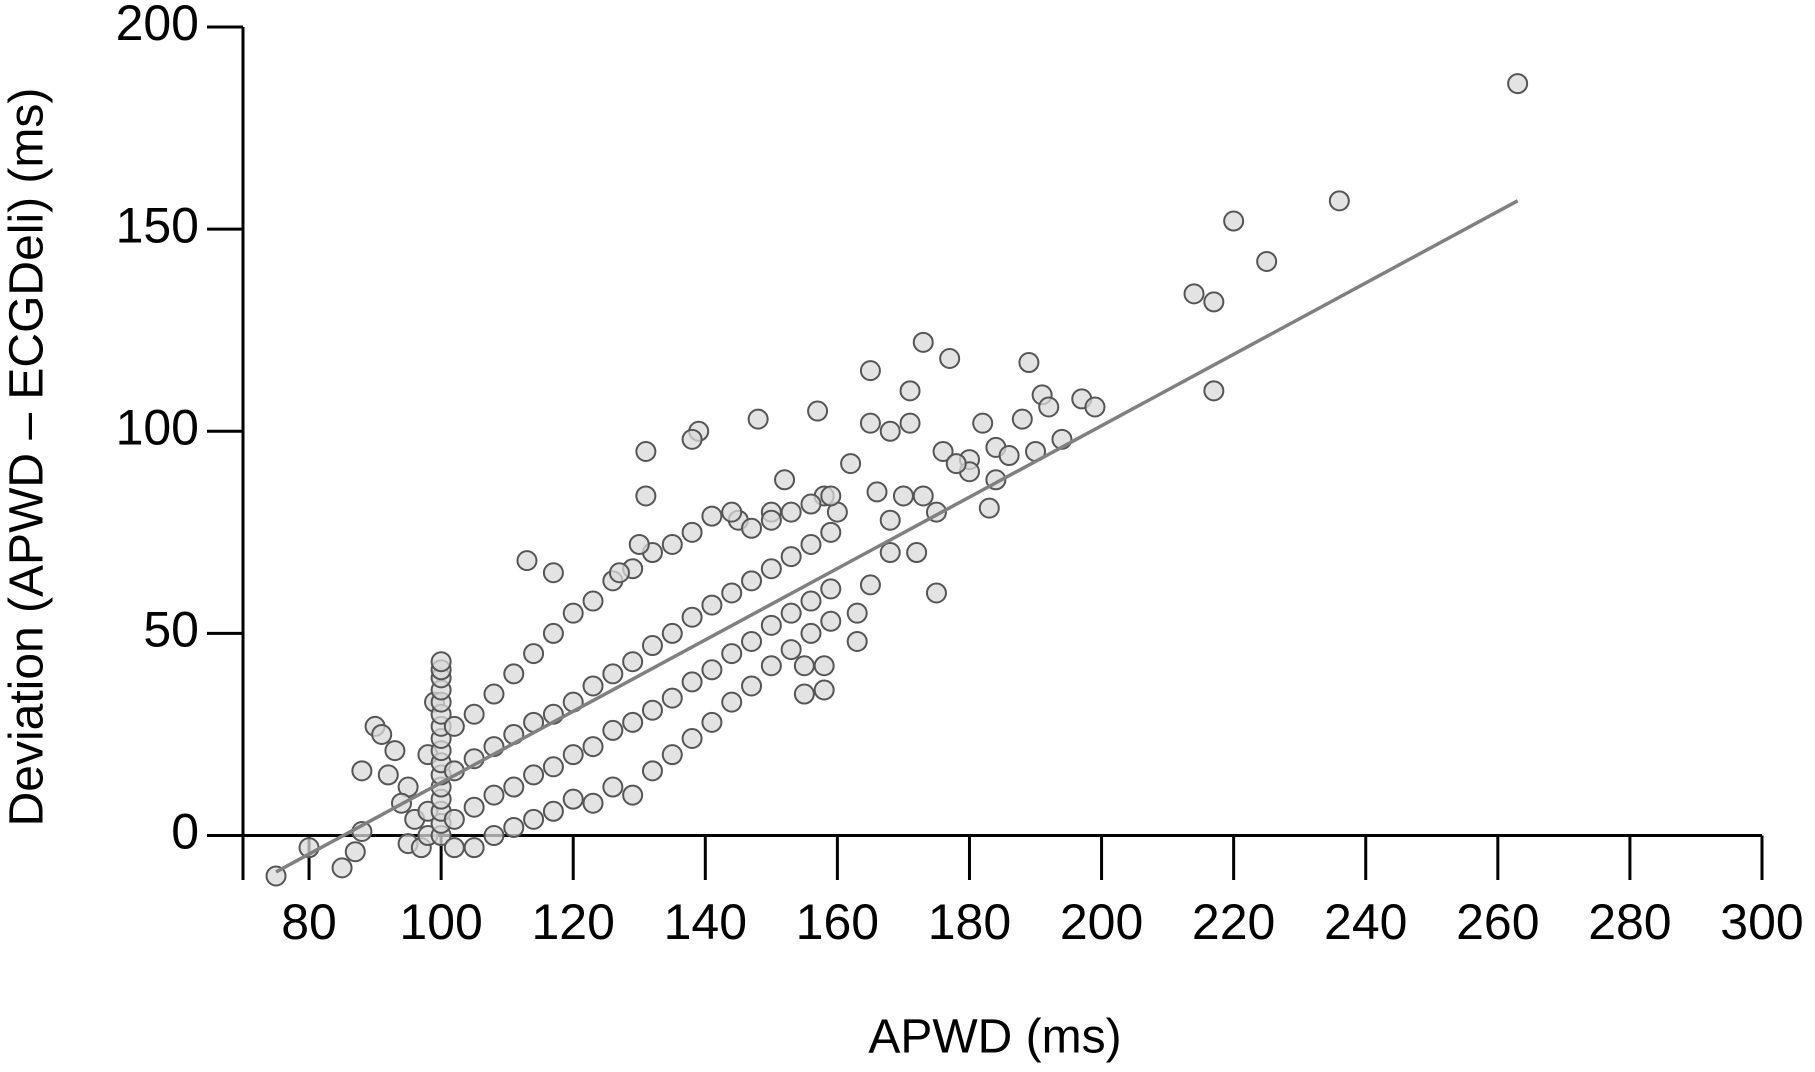 The height and width of the screenshot is (1072, 1815). What do you see at coordinates (1101, 922) in the screenshot?
I see `x-tick-label: 200` at bounding box center [1101, 922].